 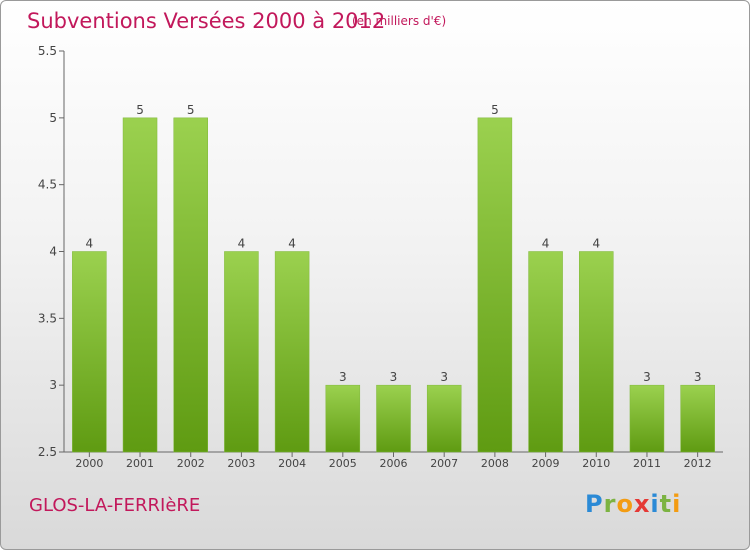 I want to click on x-tick-label-2000: 2000, so click(x=89, y=463).